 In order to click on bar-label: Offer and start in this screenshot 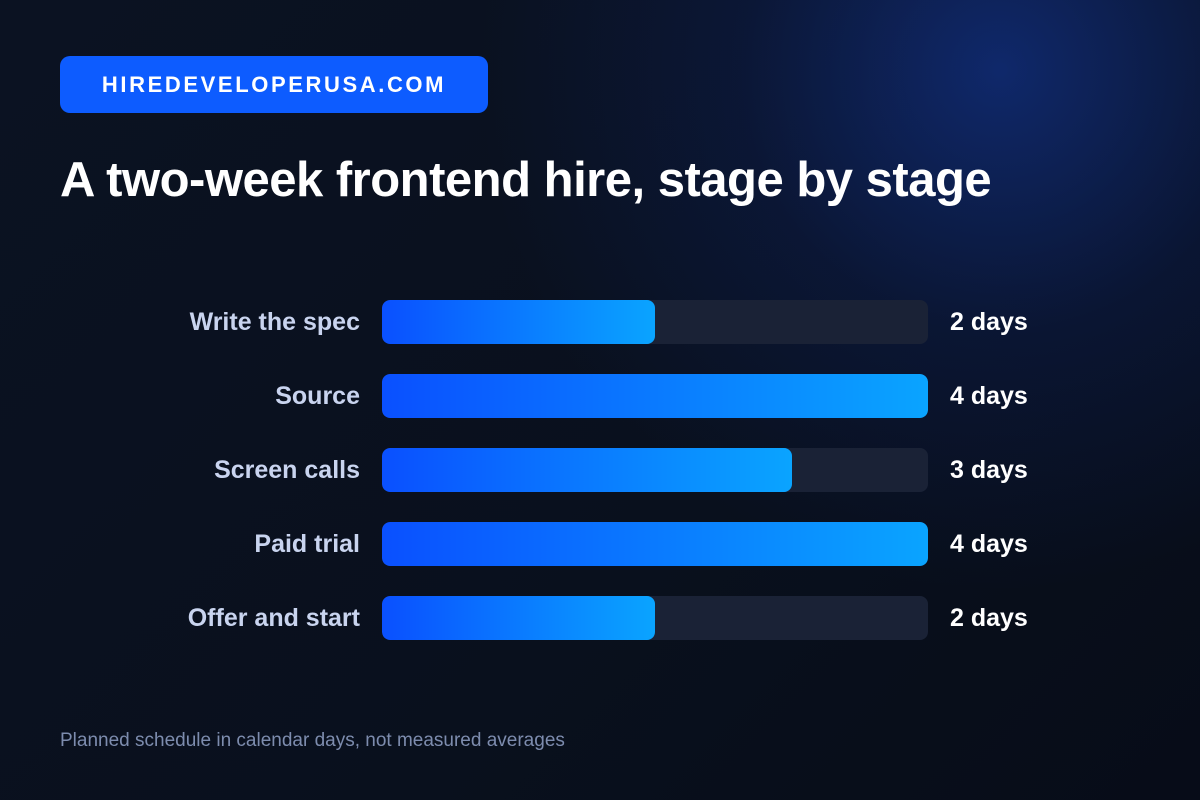, I will do `click(273, 618)`.